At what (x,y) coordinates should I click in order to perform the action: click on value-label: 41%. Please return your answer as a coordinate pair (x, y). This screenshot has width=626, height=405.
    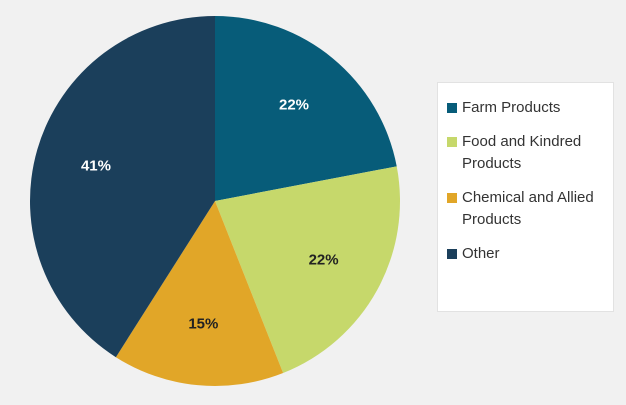
    Looking at the image, I should click on (96, 165).